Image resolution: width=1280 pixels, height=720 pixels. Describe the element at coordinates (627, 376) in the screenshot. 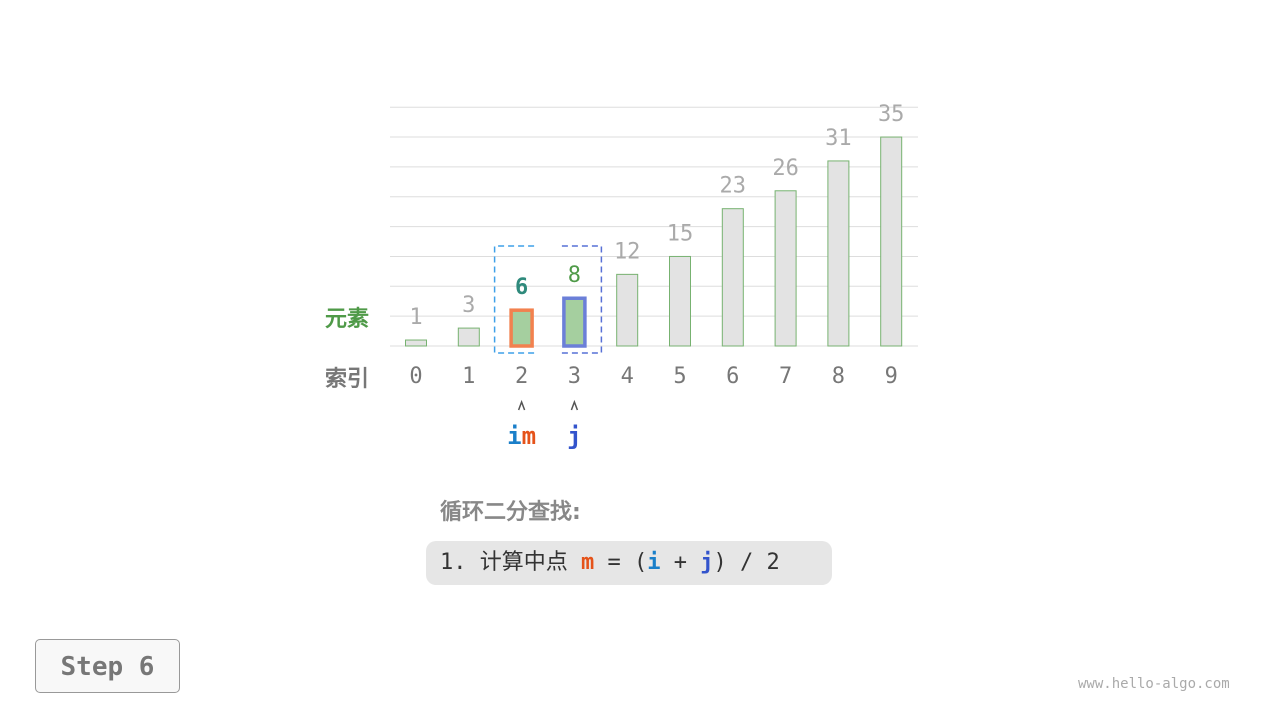

I see `index-label: 4` at that location.